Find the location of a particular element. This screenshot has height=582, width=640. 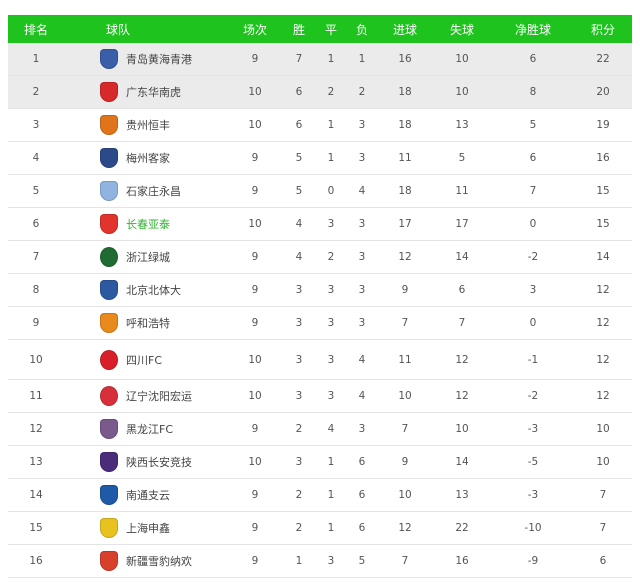

goal-diff-cell: 0 is located at coordinates (533, 224).